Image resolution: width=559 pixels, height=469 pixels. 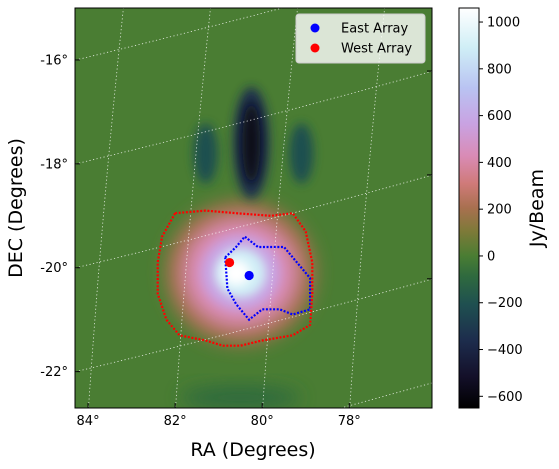 What do you see at coordinates (252, 450) in the screenshot?
I see `x-axis-label: RA (Degrees)` at bounding box center [252, 450].